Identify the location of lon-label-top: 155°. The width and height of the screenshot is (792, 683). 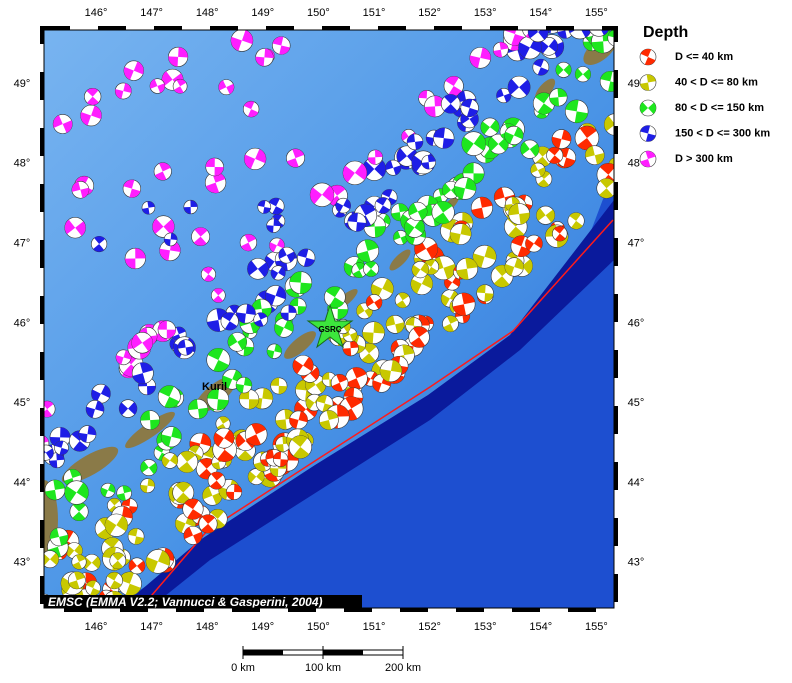
(596, 13).